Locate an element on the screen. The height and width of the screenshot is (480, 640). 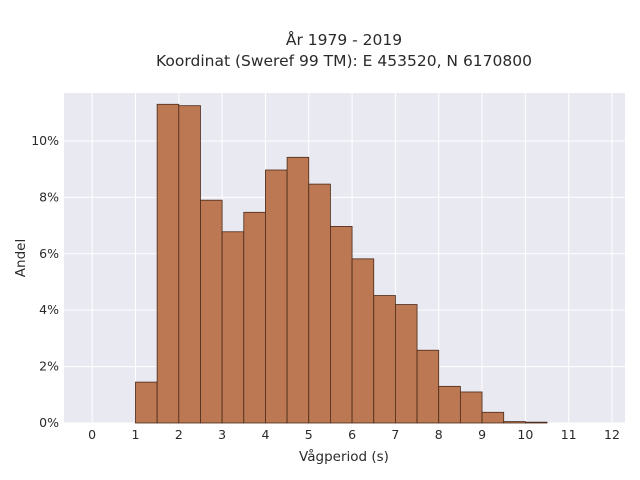
y-tick-label: 4% is located at coordinates (49, 309).